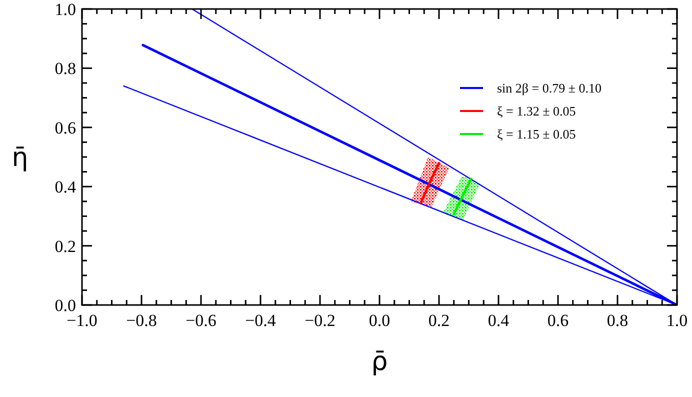 The height and width of the screenshot is (397, 692). I want to click on y-tick-label: 0.2, so click(65, 246).